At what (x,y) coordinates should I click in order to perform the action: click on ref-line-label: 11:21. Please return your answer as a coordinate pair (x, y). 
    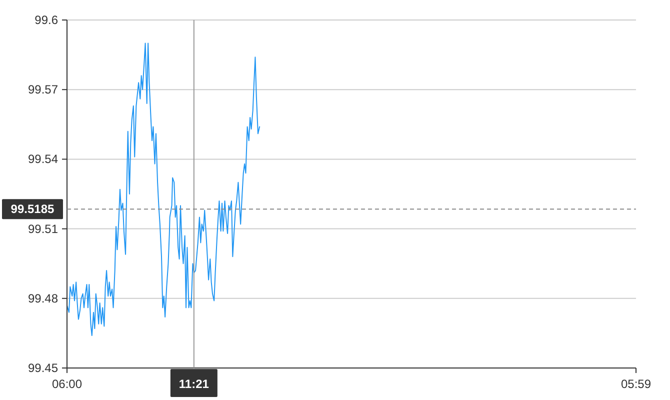
    Looking at the image, I should click on (194, 384).